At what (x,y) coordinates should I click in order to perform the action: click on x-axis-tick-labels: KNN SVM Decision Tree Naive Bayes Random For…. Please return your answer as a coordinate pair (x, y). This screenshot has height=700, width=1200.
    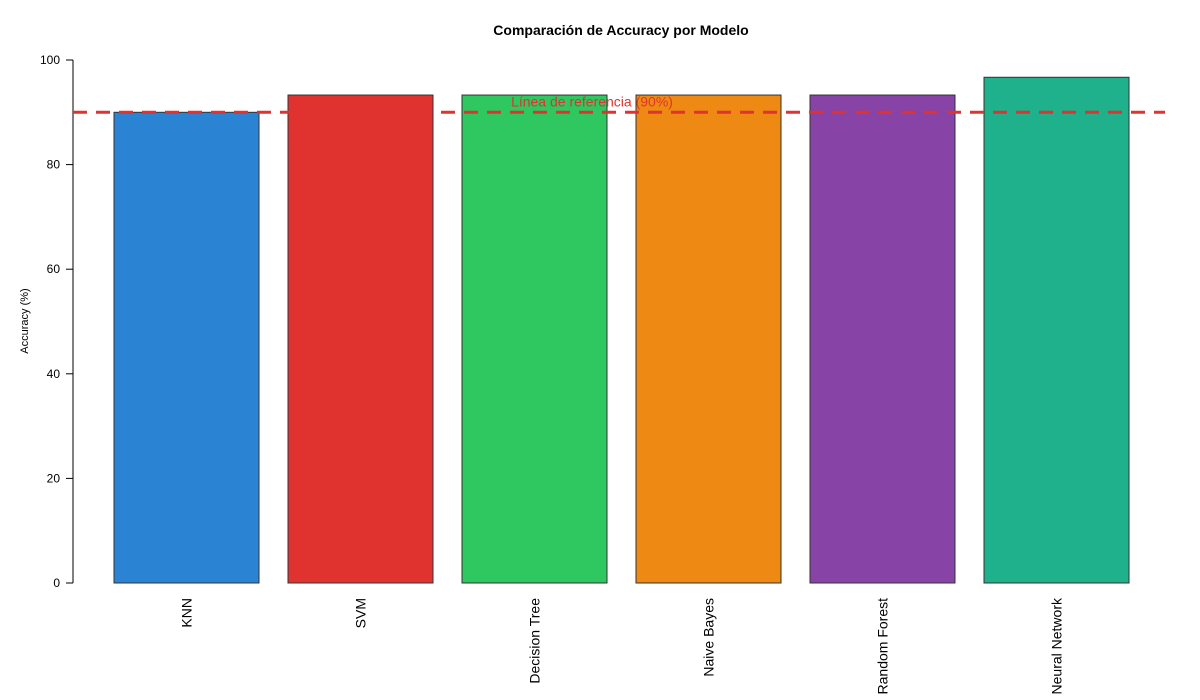
    Looking at the image, I should click on (622, 645).